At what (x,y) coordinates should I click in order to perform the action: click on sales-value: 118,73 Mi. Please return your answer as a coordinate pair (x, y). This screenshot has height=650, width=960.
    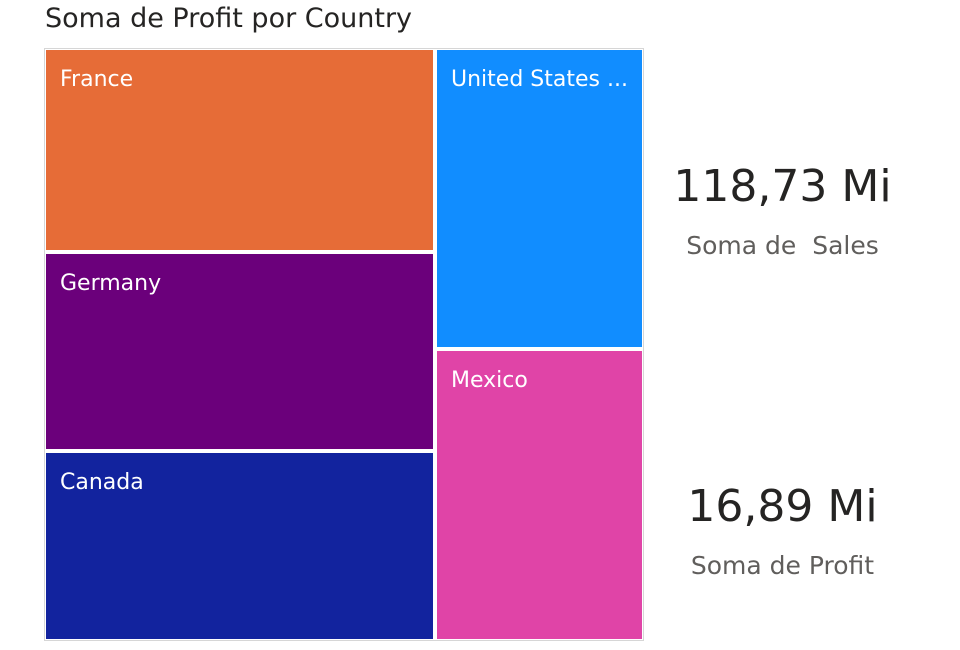
    Looking at the image, I should click on (782, 186).